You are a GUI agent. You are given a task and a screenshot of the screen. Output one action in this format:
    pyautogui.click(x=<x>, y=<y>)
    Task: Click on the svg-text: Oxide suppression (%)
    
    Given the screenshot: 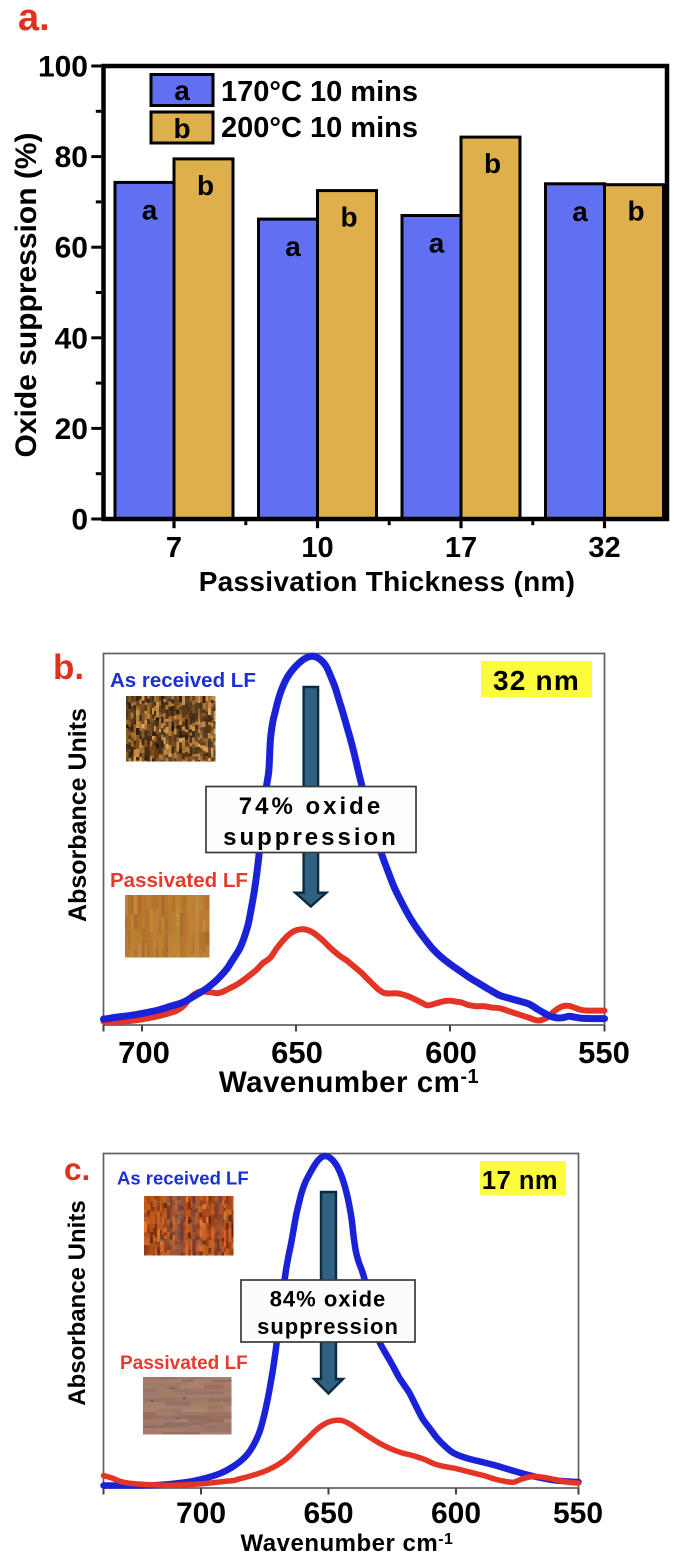 What is the action you would take?
    pyautogui.click(x=26, y=294)
    